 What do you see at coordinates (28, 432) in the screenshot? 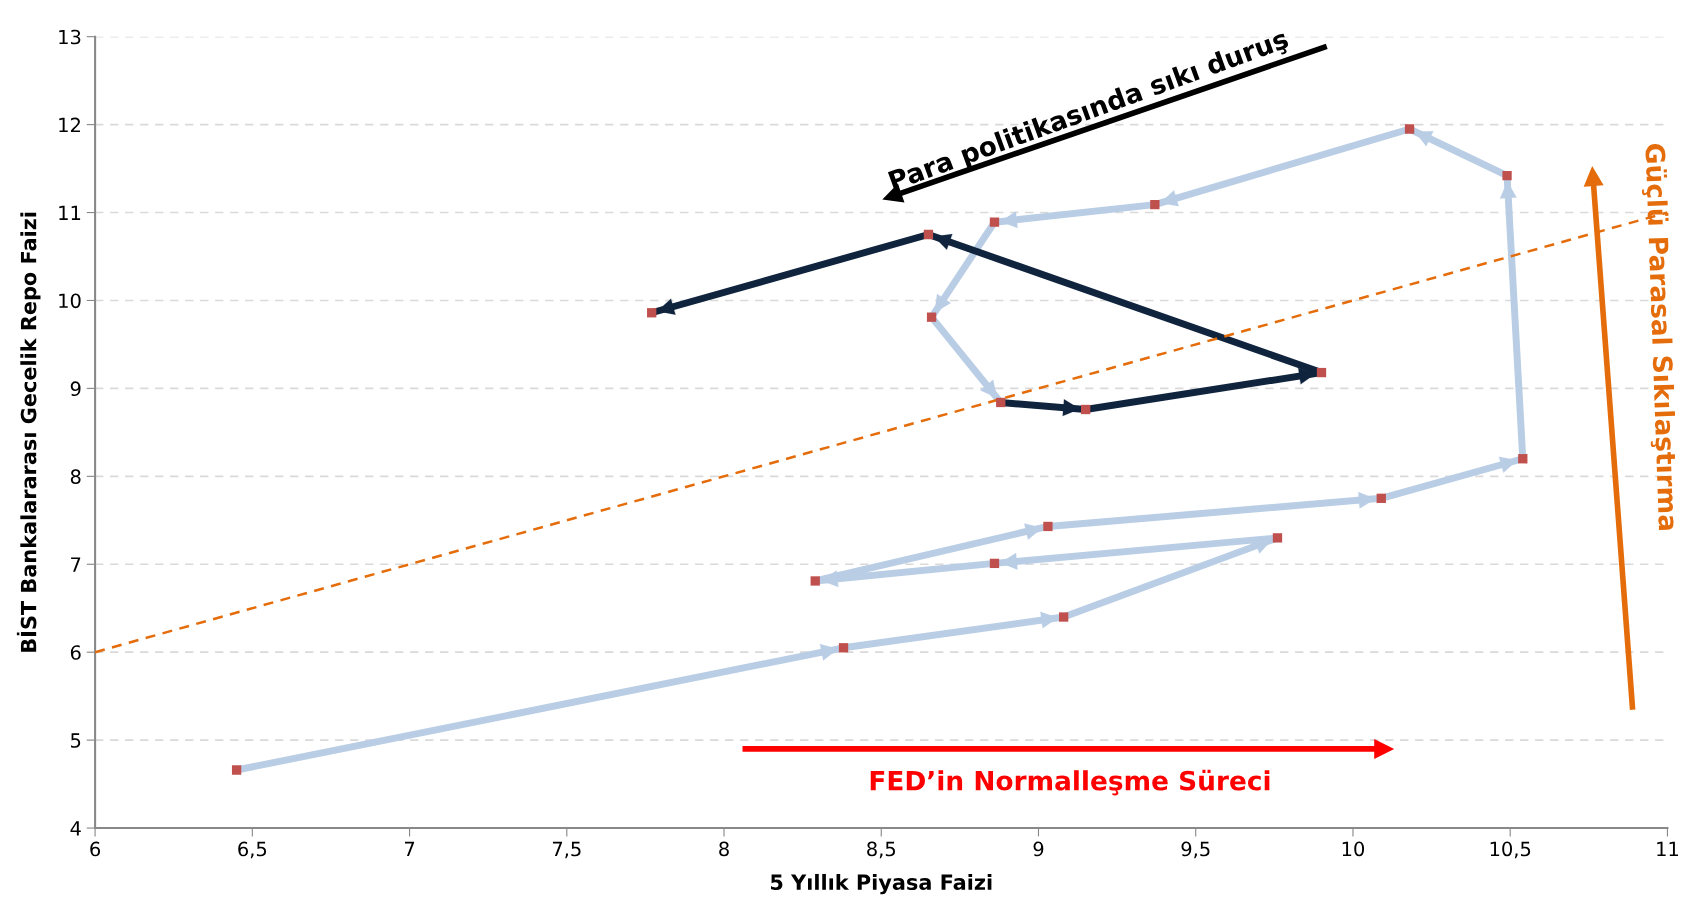
I see `y-axis-title: BİST Bankalararası Gecelik Repo Faizi` at bounding box center [28, 432].